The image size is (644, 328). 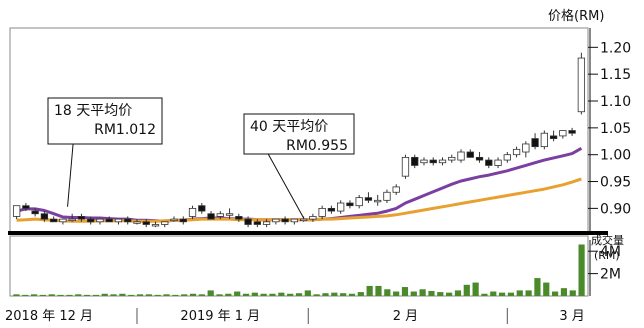 I want to click on x-axis: 2018 年 12 月 2019 年 1 月 2 月 3 月, so click(x=295, y=316).